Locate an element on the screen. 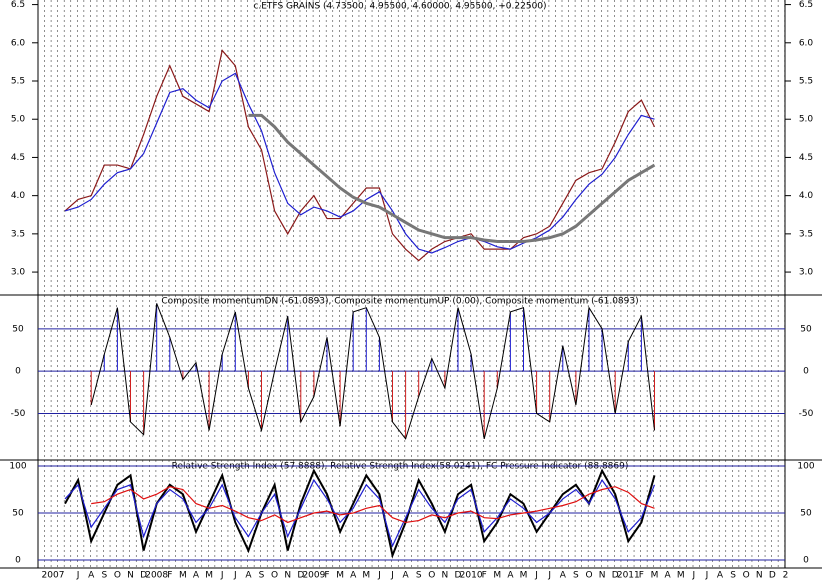 This screenshot has width=822, height=581. x-tick-label: 2011 is located at coordinates (628, 576).